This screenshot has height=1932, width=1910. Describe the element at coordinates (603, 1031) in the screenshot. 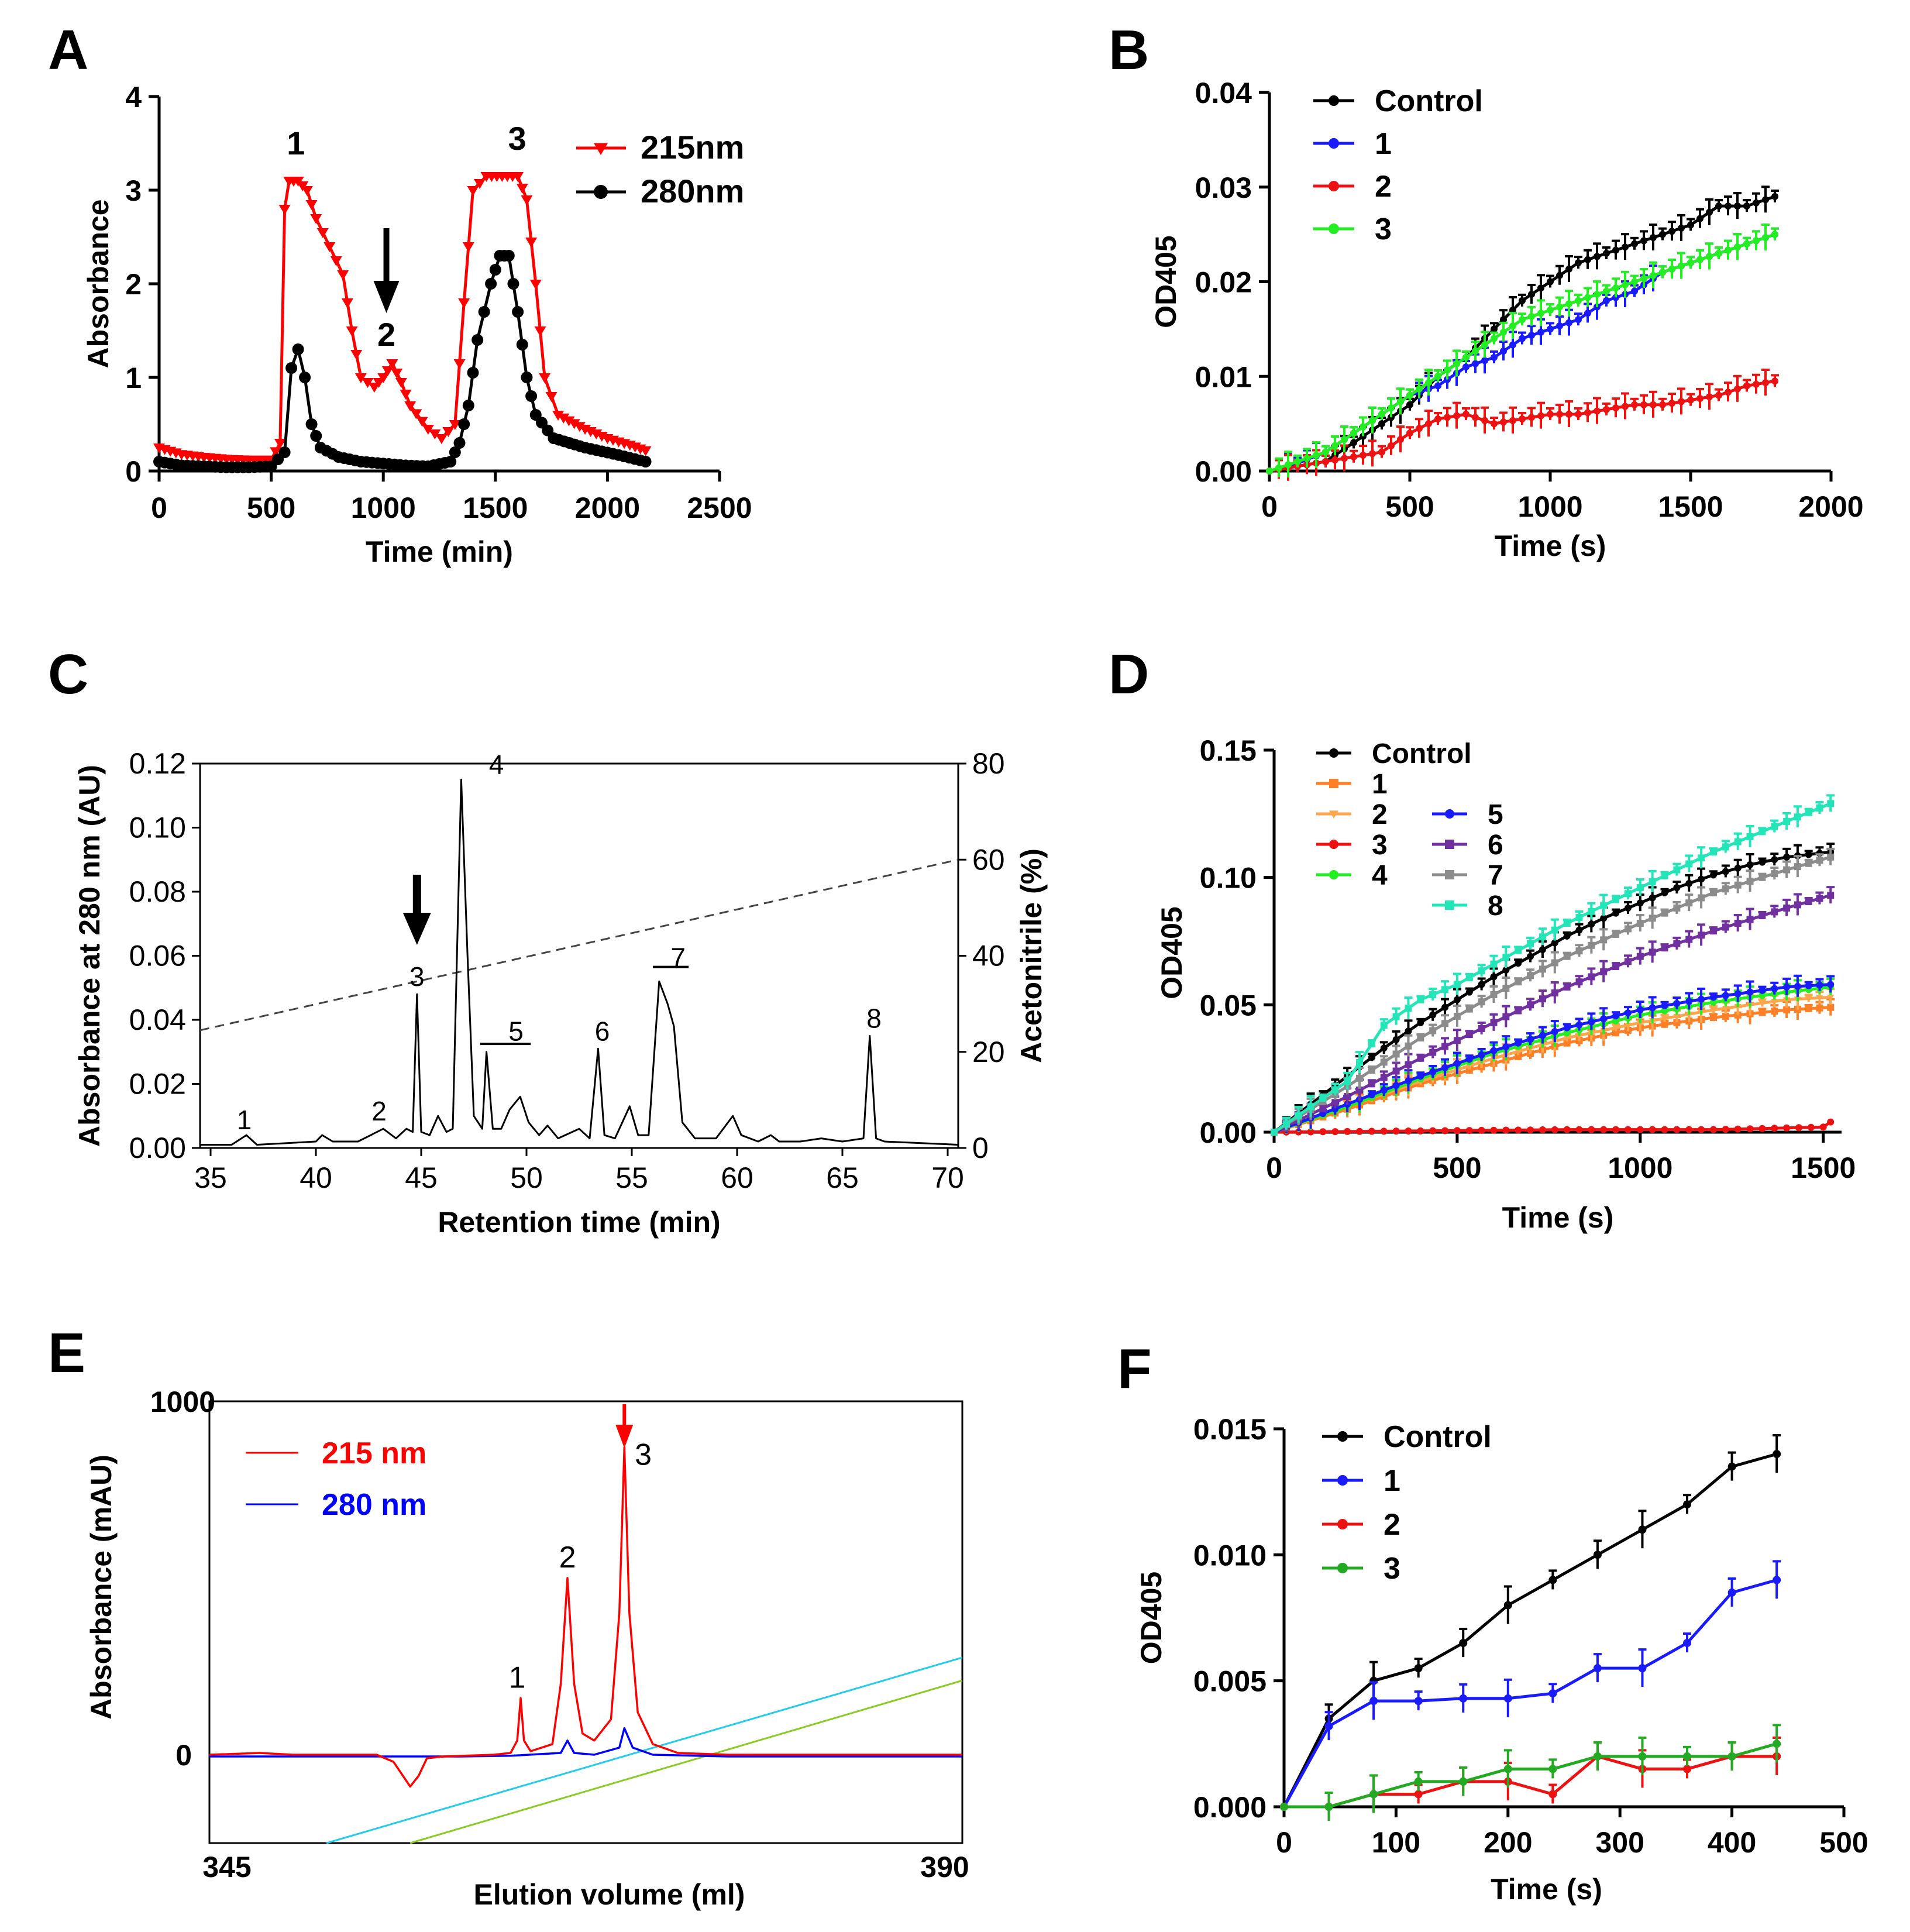

I see `peak-label: 6` at that location.